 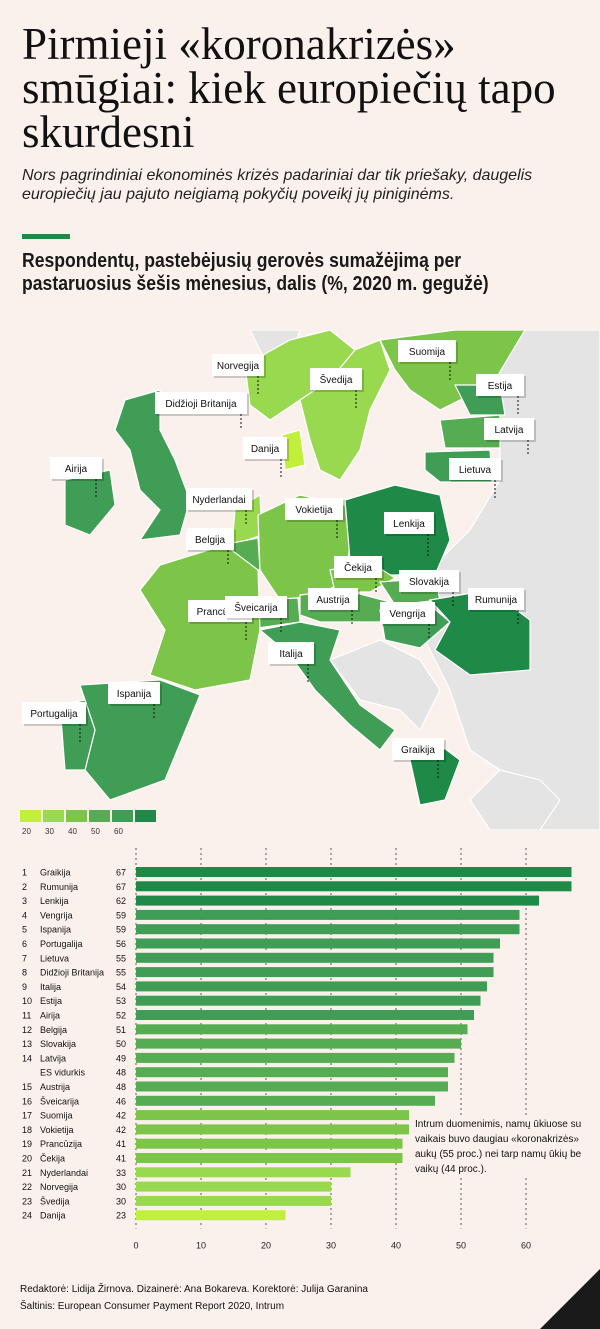 I want to click on bar-category-label: Portugalija, so click(x=61, y=944).